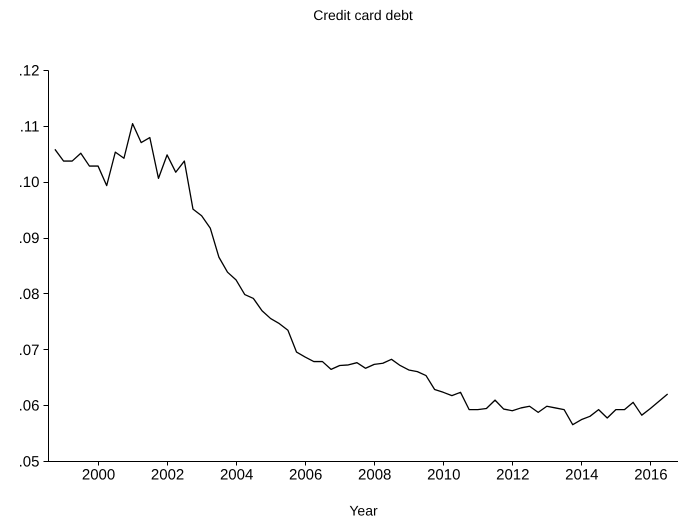  I want to click on y-tick-label: .09, so click(29, 239).